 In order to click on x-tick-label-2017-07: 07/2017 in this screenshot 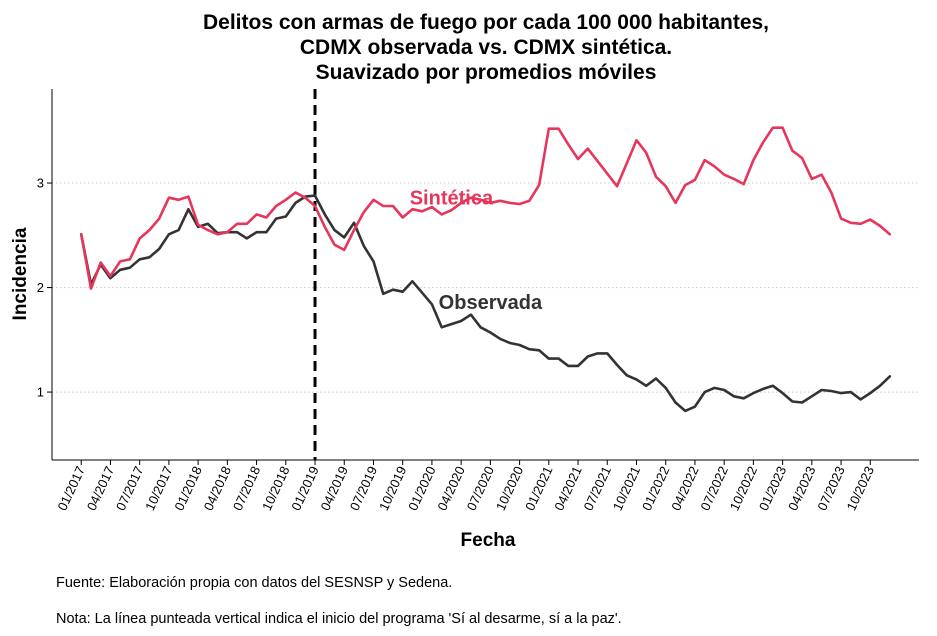, I will do `click(129, 488)`.